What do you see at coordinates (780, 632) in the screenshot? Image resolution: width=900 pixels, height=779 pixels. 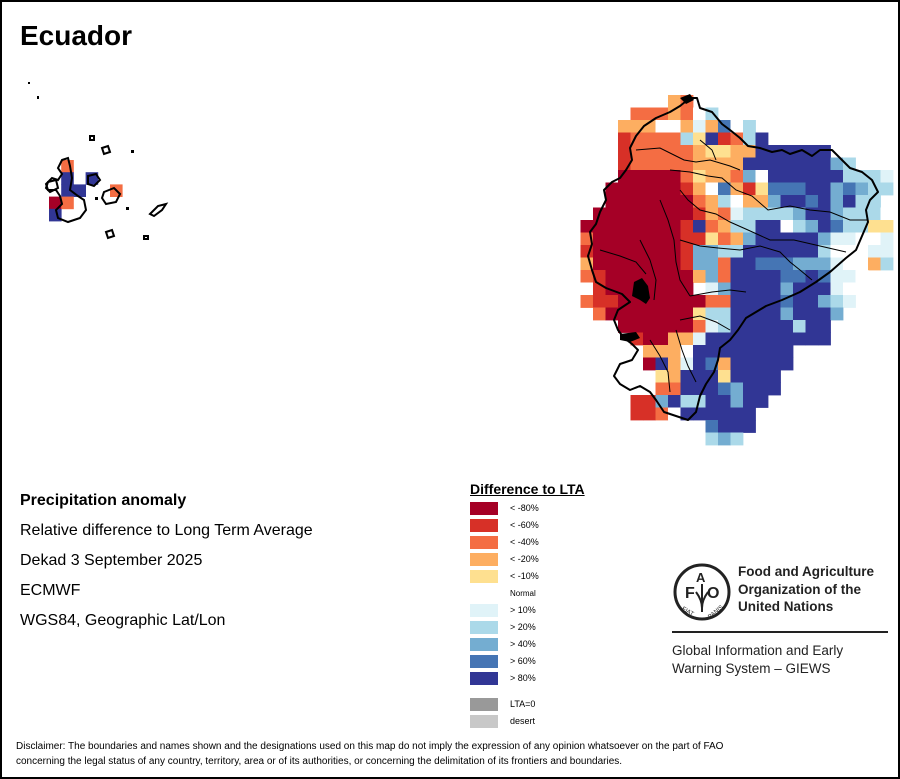 I see `fao-divider` at bounding box center [780, 632].